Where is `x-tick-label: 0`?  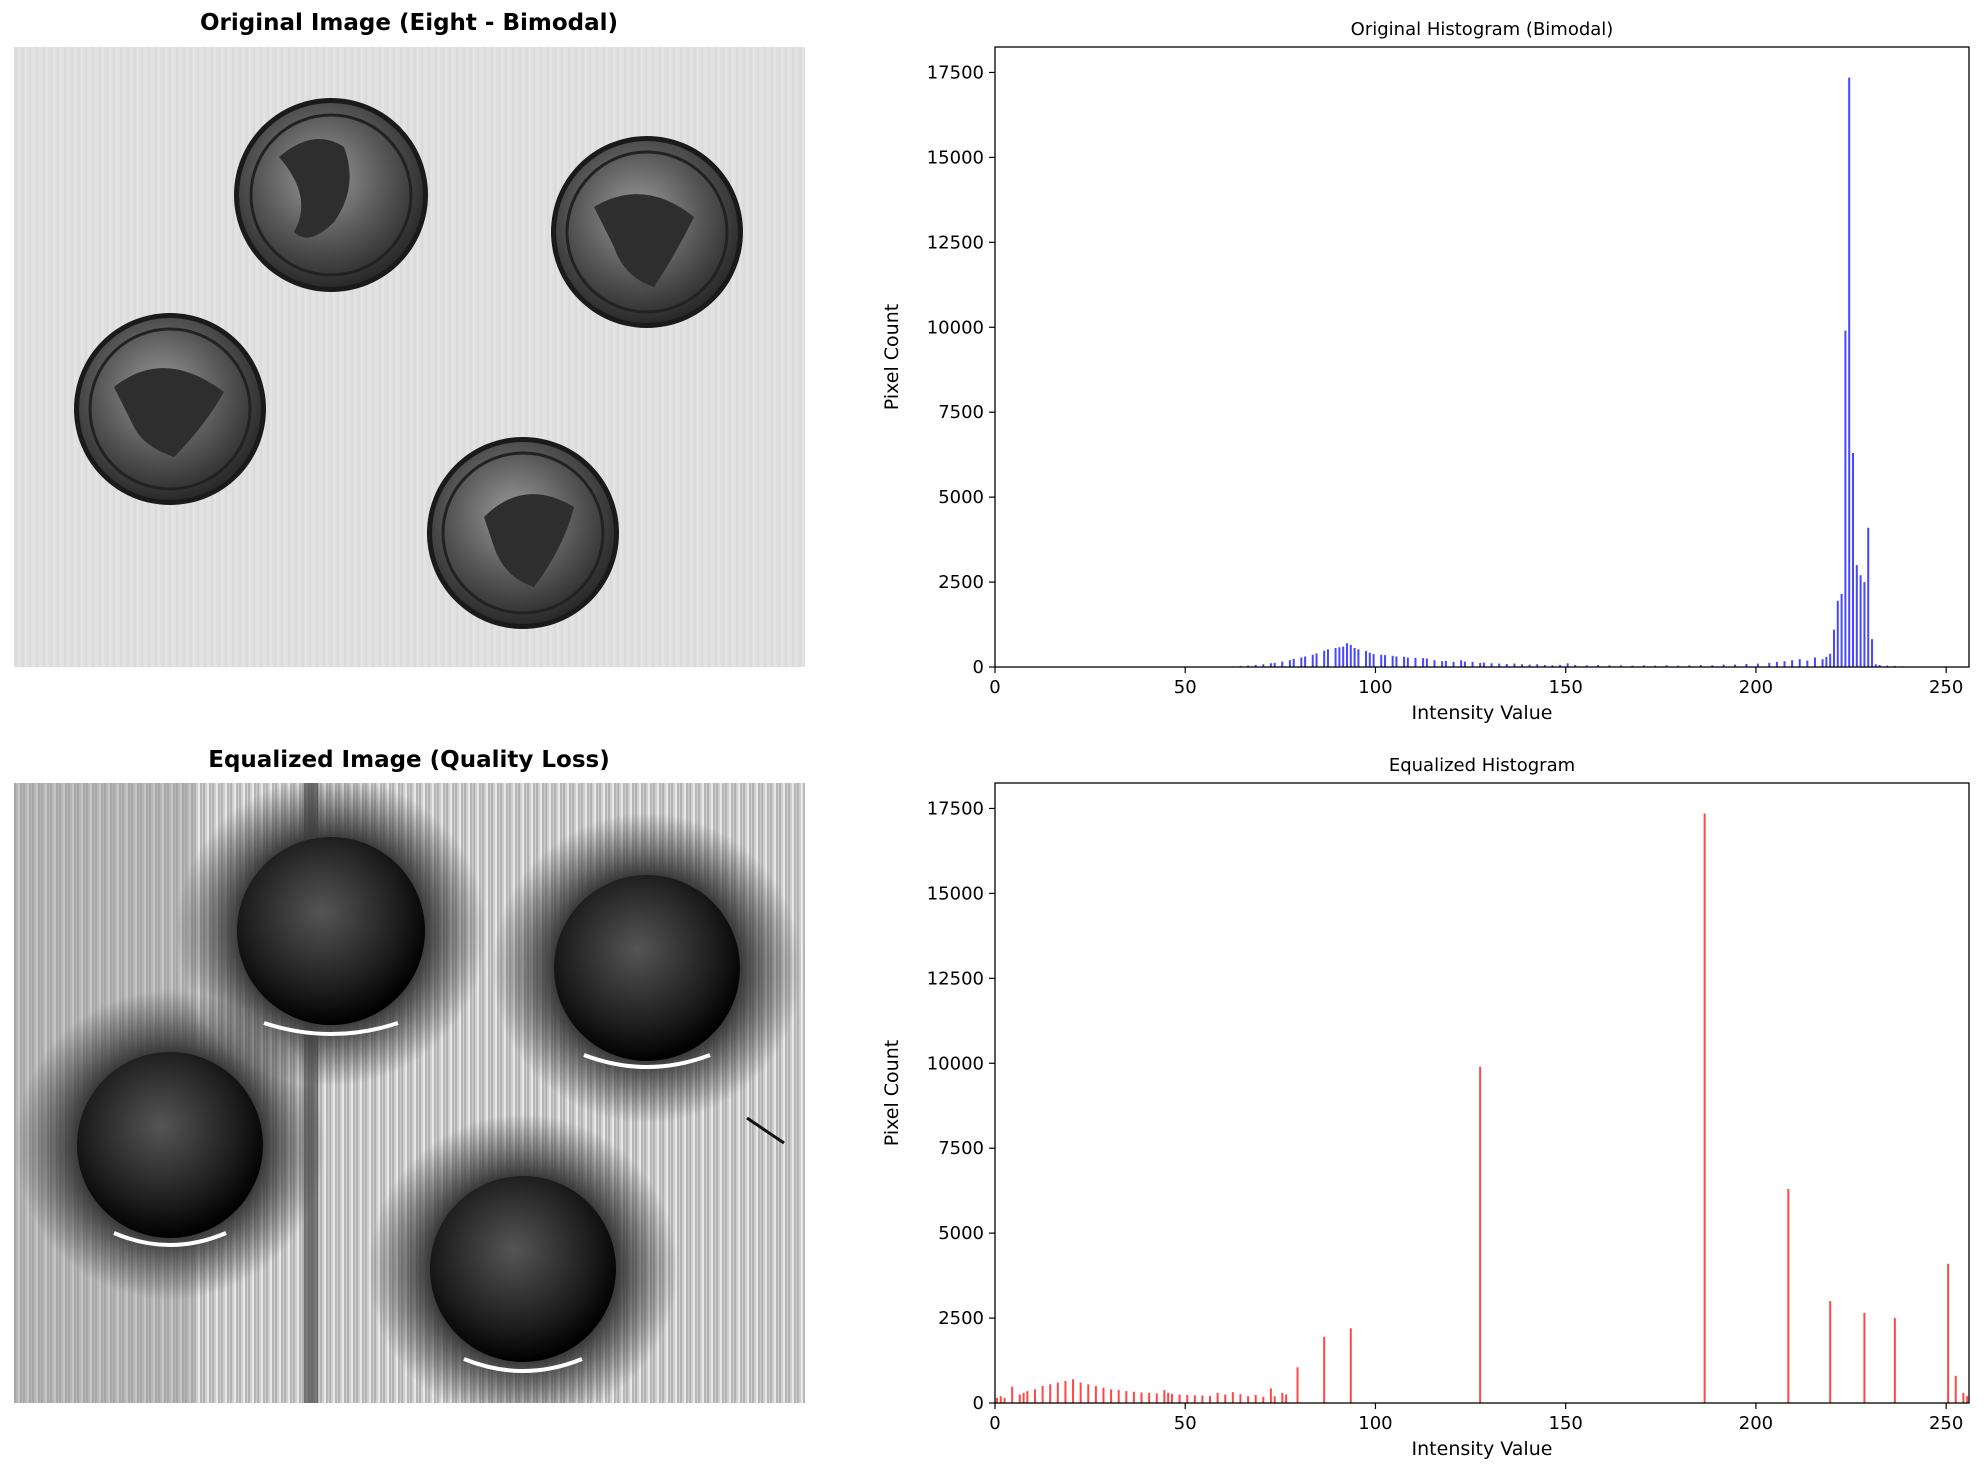 x-tick-label: 0 is located at coordinates (994, 1423).